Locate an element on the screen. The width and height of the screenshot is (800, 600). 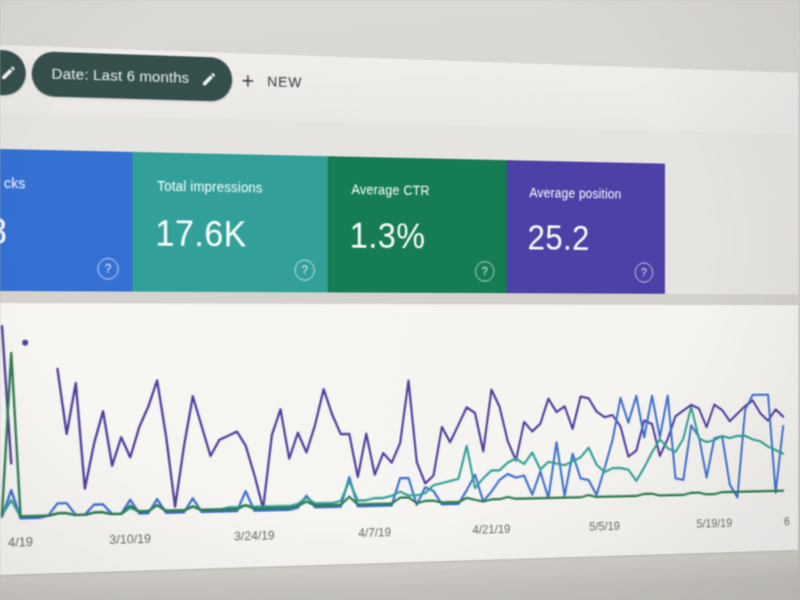
x-axis-tick: 5/19/19 is located at coordinates (714, 523).